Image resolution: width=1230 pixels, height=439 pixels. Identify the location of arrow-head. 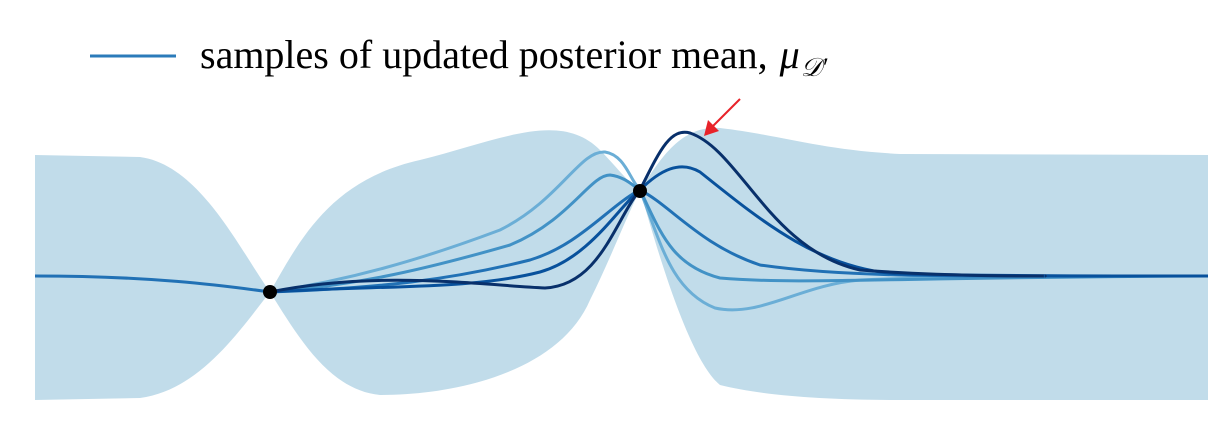
(711, 128).